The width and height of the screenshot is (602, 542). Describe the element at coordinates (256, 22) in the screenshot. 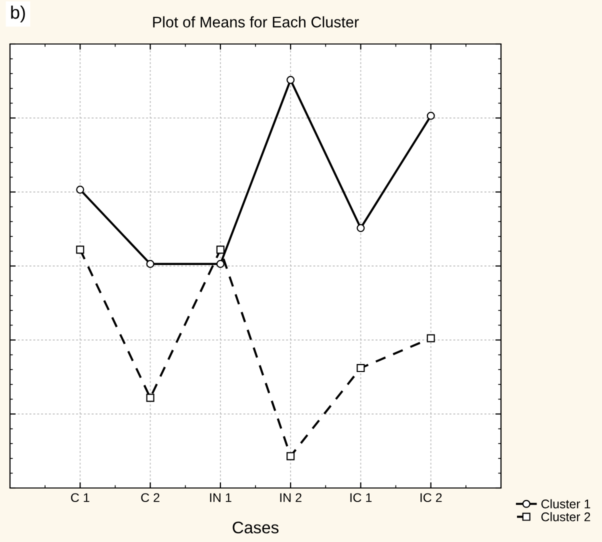

I see `chart-title: Plot of Means for Each Cluster` at that location.